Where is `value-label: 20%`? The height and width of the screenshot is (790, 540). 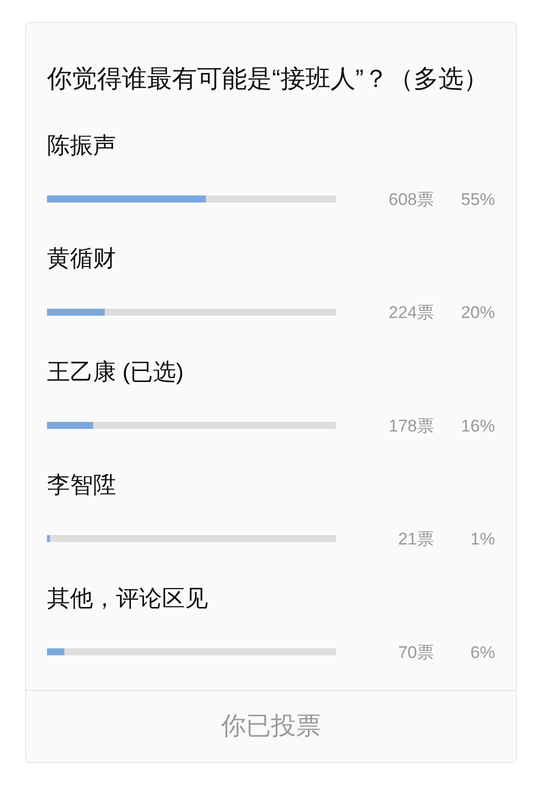 value-label: 20% is located at coordinates (477, 312).